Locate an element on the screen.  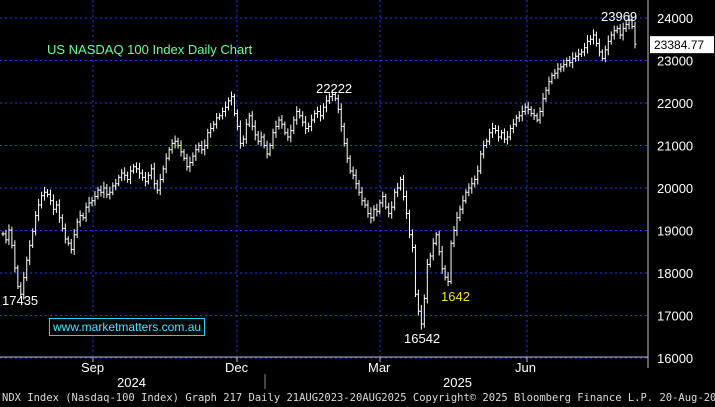
y-tick-label: 19000 is located at coordinates (675, 231).